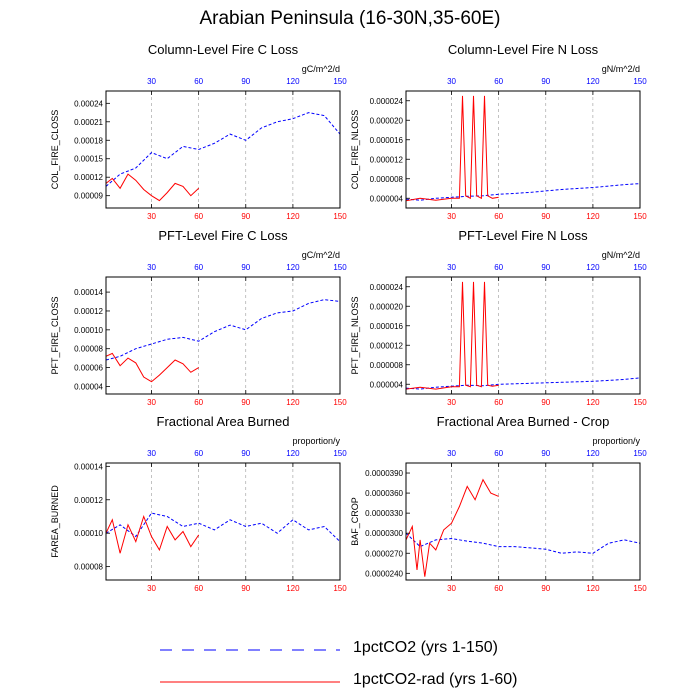  I want to click on y-tick-label: 0.00006, so click(88, 368).